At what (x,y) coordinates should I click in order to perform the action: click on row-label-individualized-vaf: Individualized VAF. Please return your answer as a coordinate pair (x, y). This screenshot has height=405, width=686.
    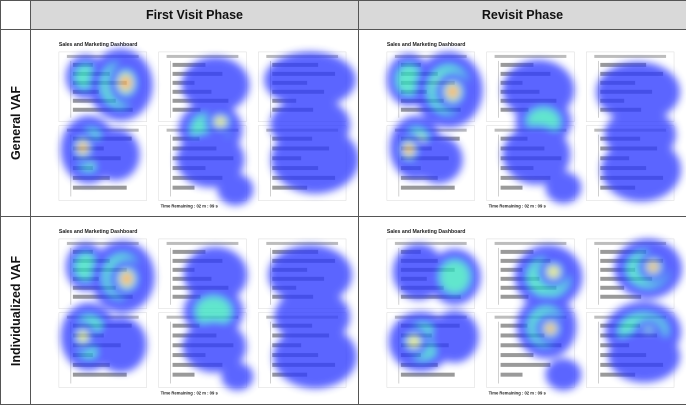
    Looking at the image, I should click on (16, 311).